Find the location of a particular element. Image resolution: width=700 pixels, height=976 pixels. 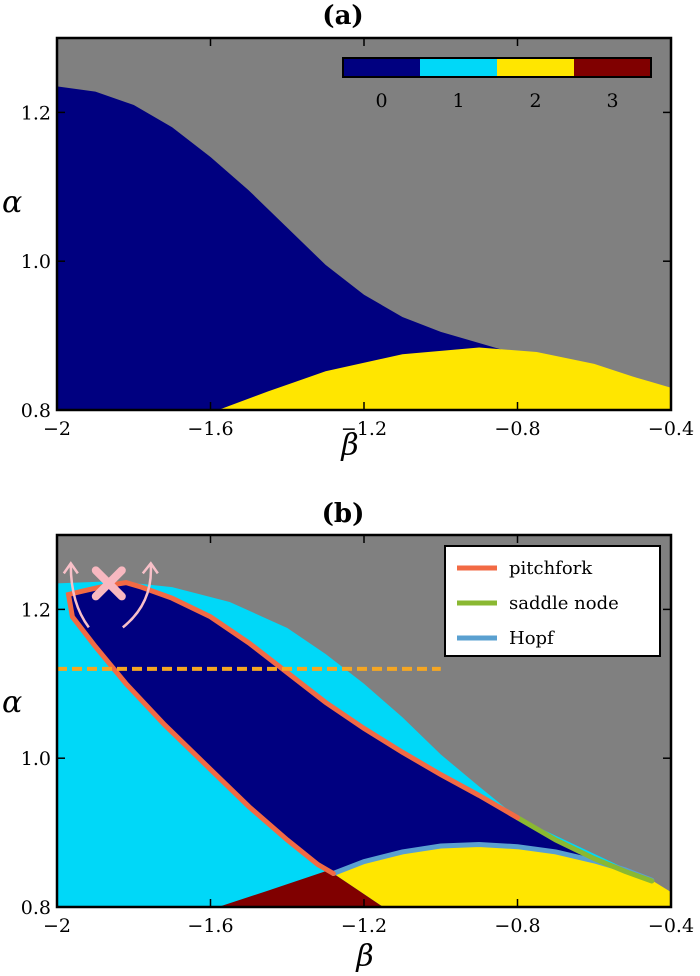

arrowhead-left is located at coordinates (70, 568).